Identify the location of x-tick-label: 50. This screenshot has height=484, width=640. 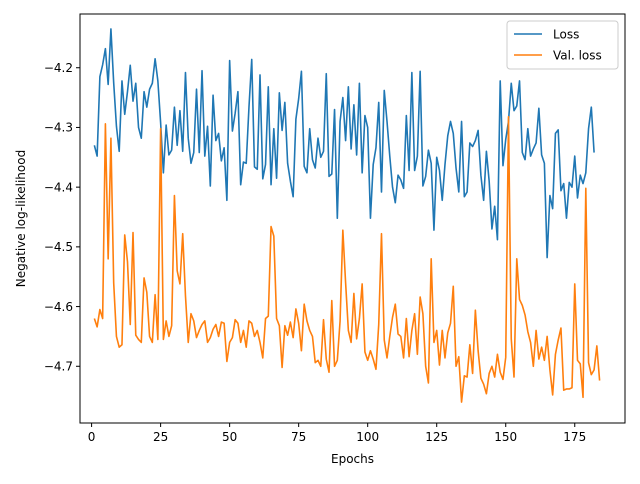
(229, 437).